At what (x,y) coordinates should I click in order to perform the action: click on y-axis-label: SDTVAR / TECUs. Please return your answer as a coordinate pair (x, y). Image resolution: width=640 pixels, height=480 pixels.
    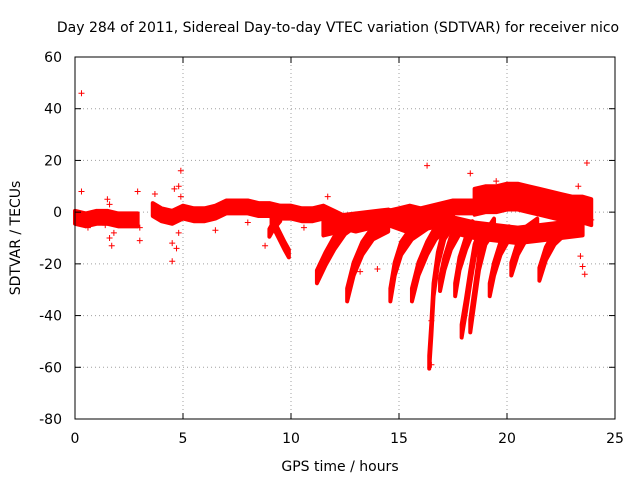
    Looking at the image, I should click on (16, 238).